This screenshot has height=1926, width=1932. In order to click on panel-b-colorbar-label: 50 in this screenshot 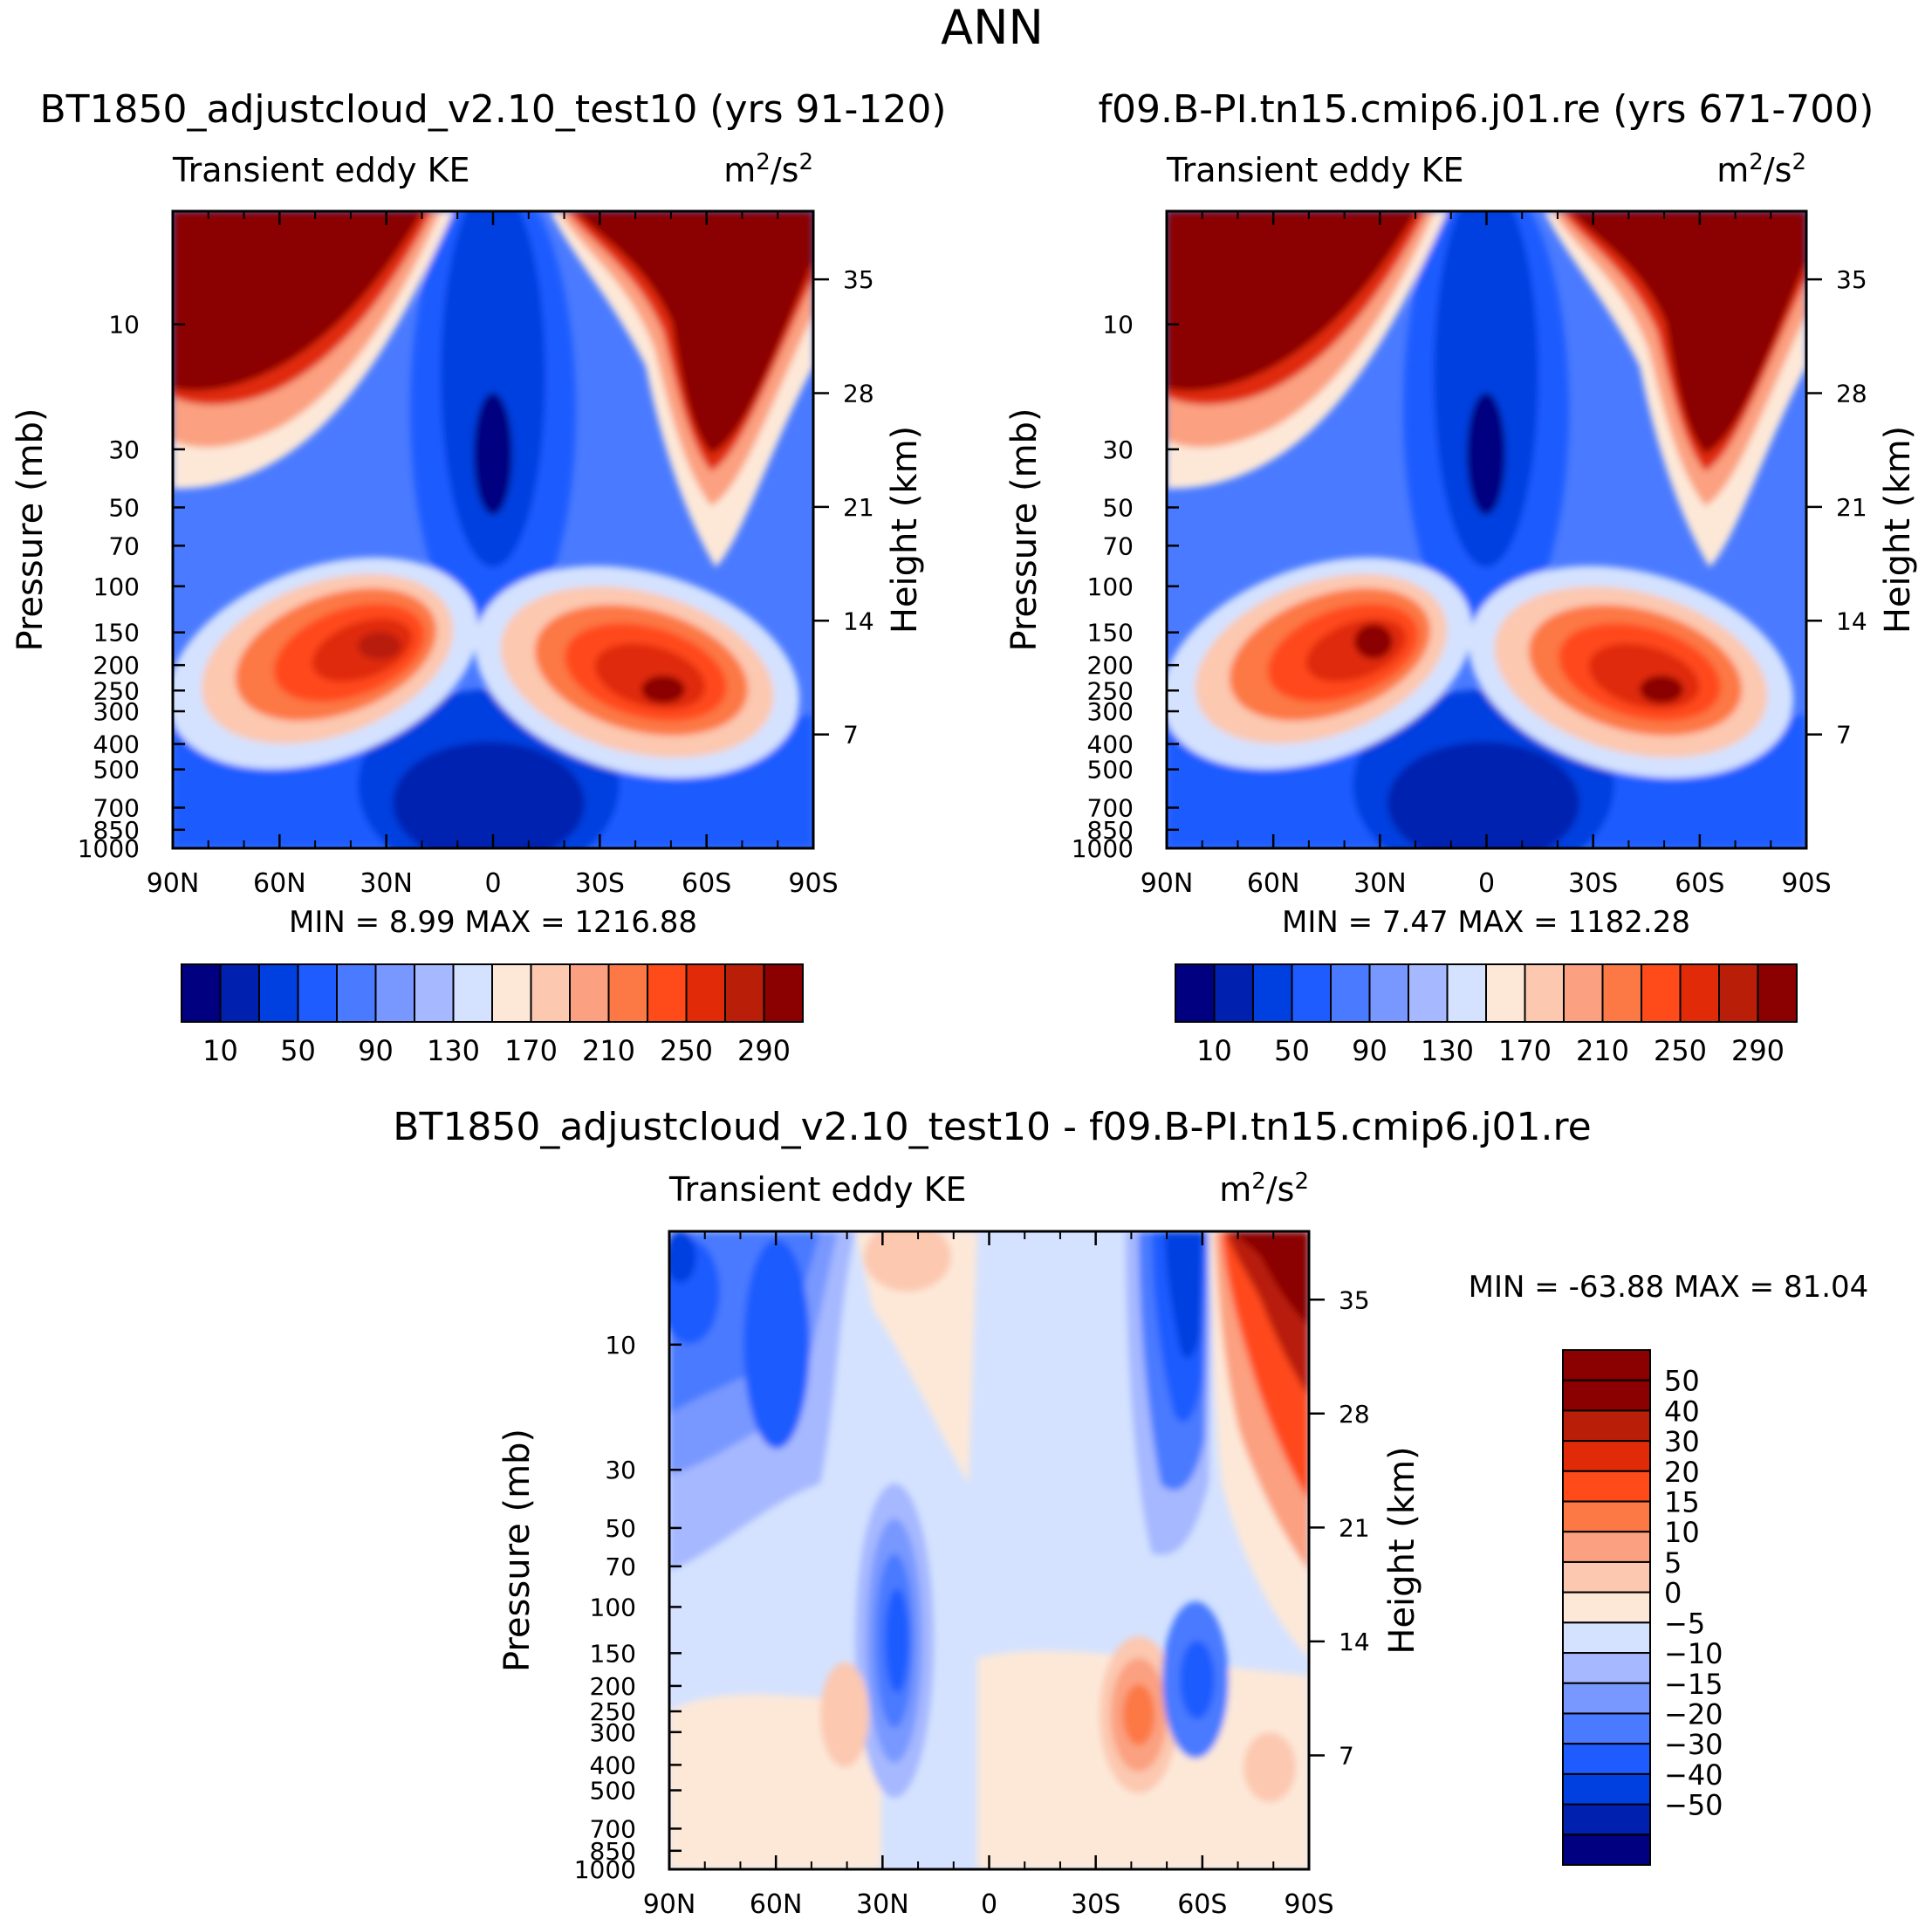, I will do `click(1292, 1050)`.